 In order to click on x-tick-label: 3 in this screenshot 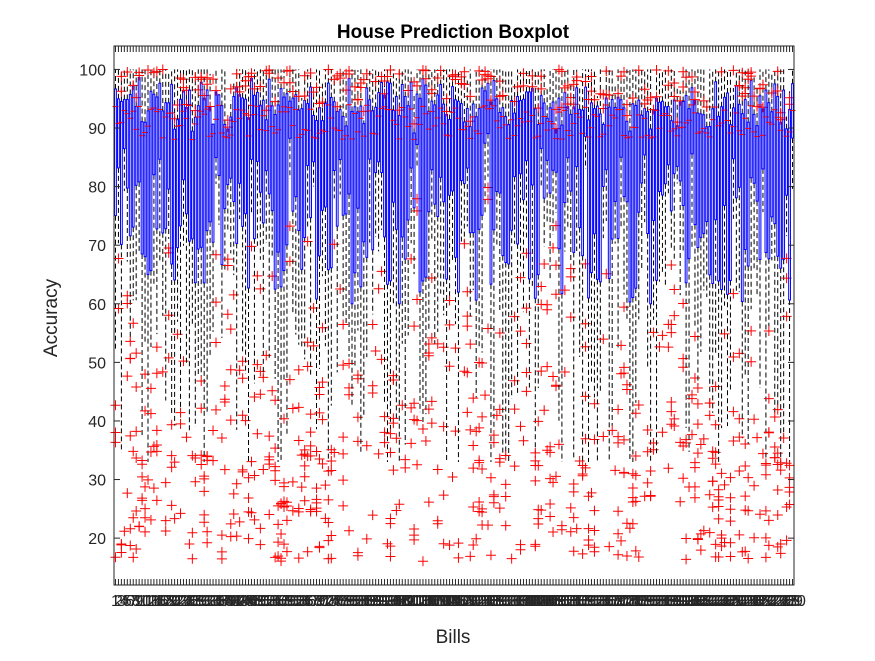, I will do `click(121, 601)`.